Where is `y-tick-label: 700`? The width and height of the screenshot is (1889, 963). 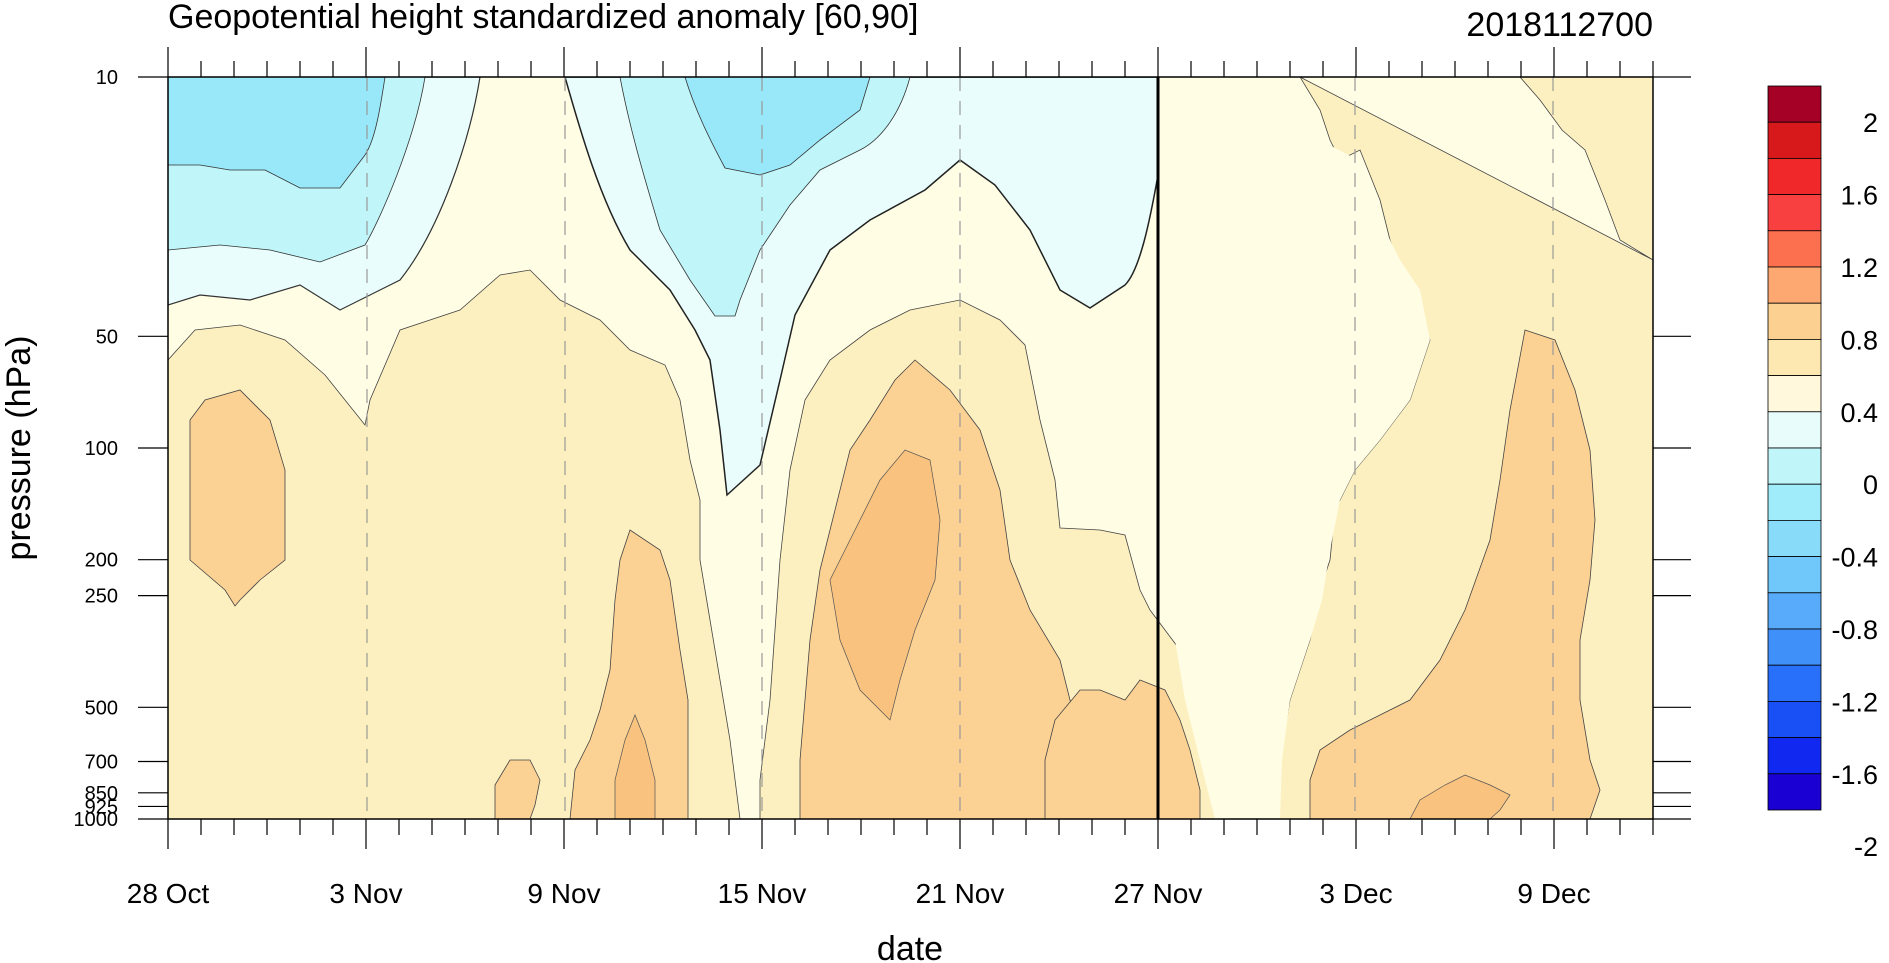 y-tick-label: 700 is located at coordinates (101, 763).